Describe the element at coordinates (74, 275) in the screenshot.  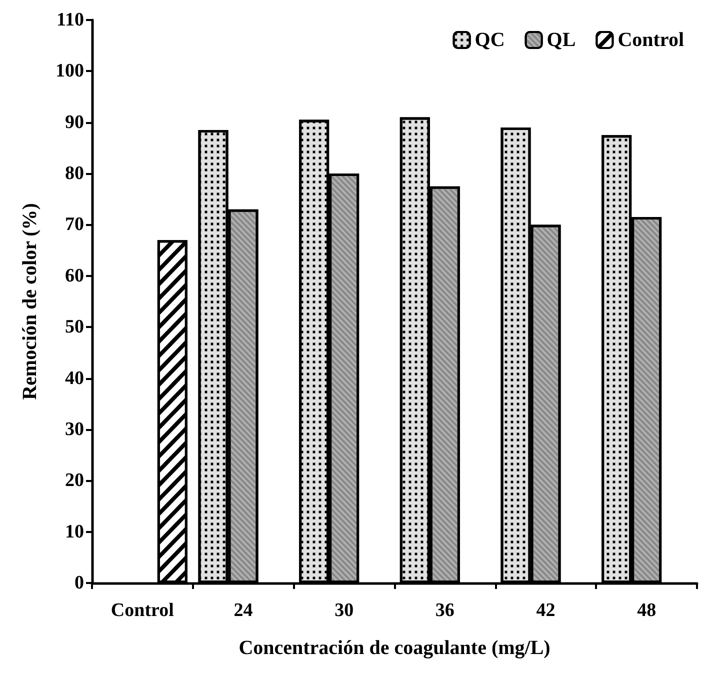
I see `y-tick-label: 60` at that location.